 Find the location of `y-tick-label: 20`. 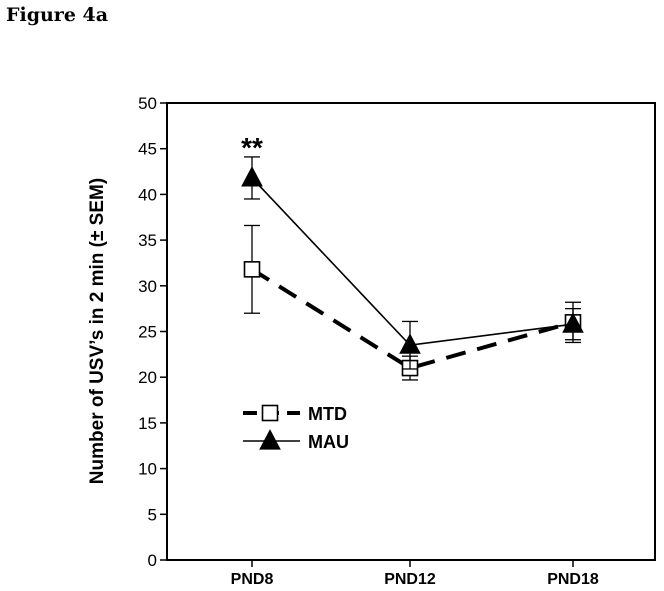

y-tick-label: 20 is located at coordinates (147, 377).